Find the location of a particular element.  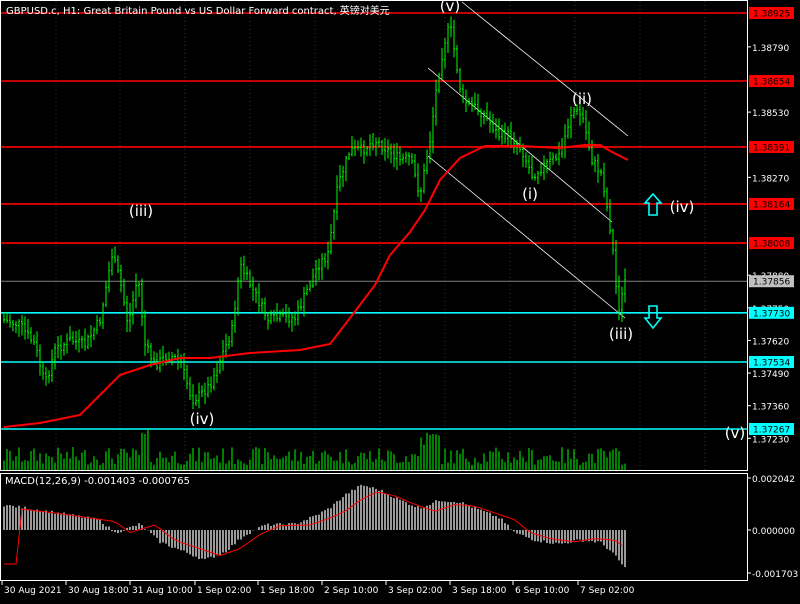

price-tick-label: 1.37230 is located at coordinates (770, 440).